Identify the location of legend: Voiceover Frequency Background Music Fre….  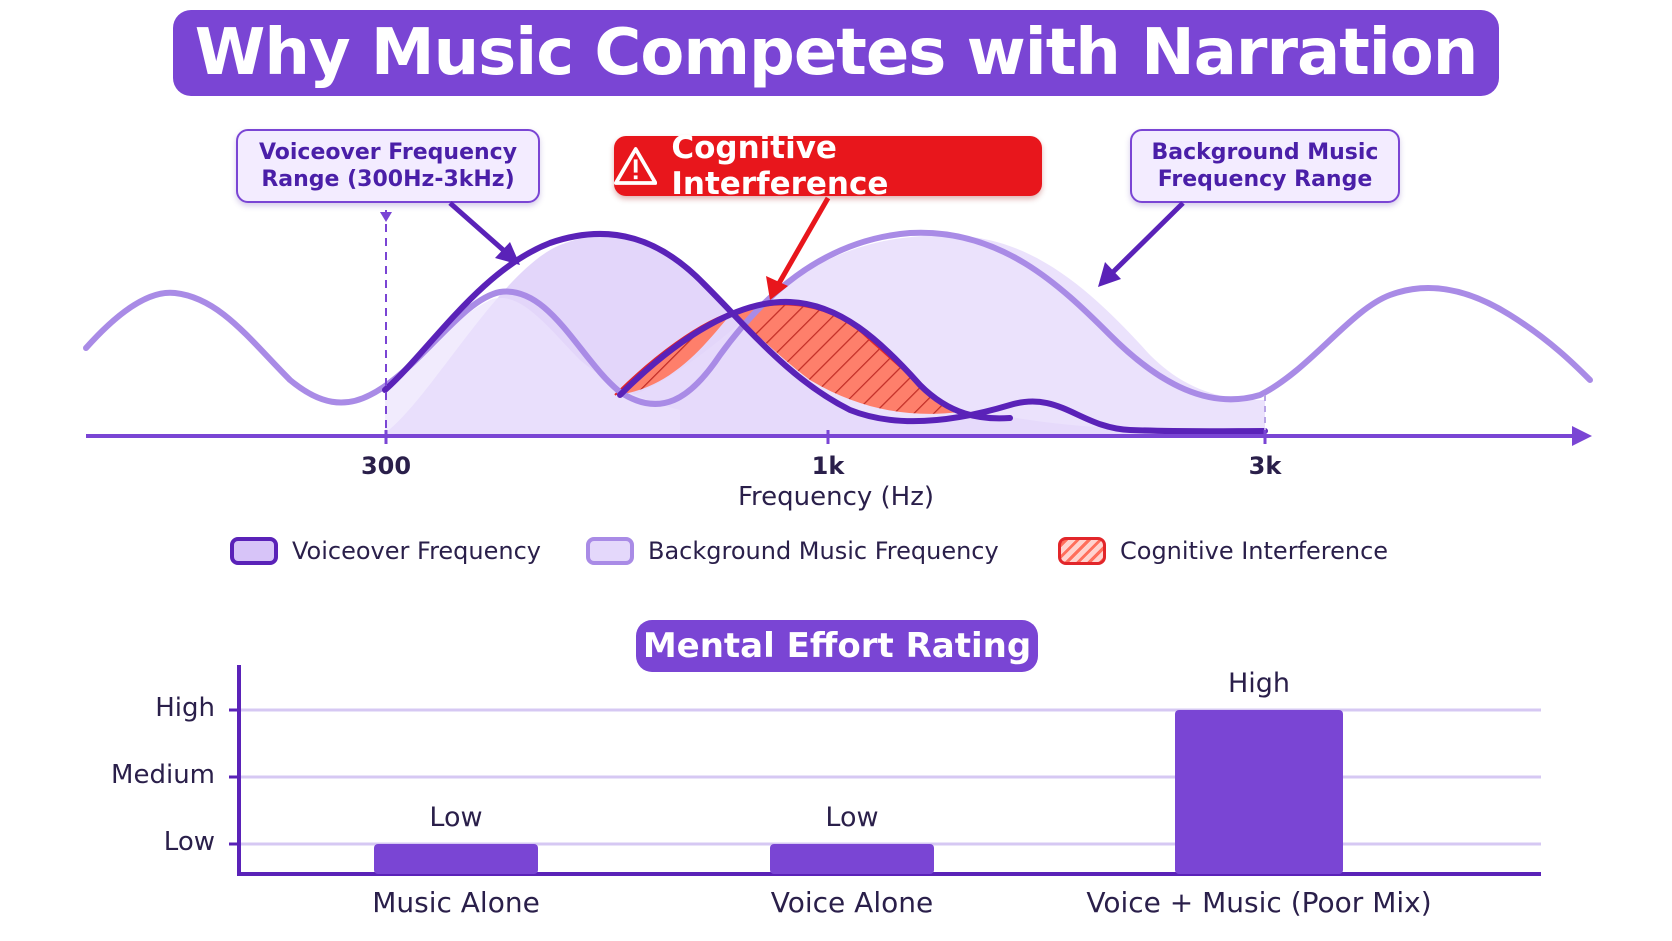
(836, 555).